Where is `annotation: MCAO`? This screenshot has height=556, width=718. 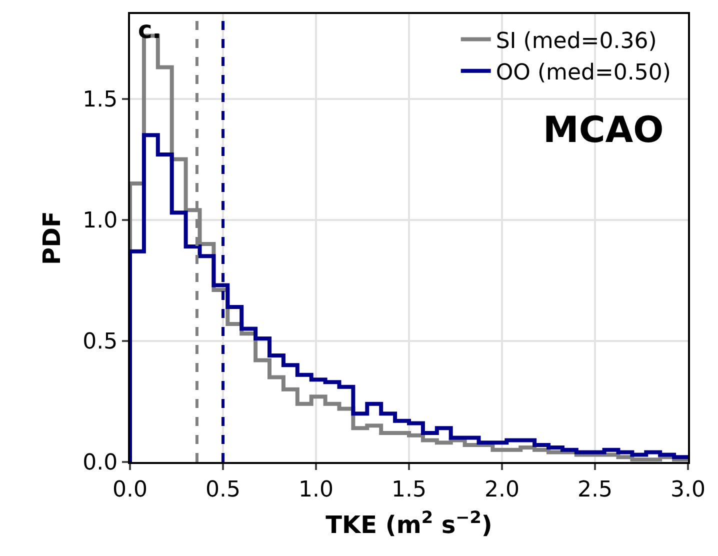
annotation: MCAO is located at coordinates (603, 130).